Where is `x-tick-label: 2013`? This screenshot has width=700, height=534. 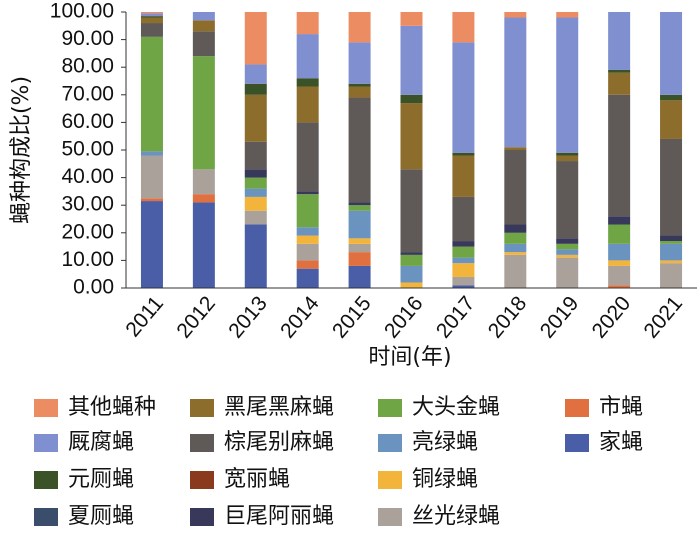
x-tick-label: 2013 is located at coordinates (248, 317).